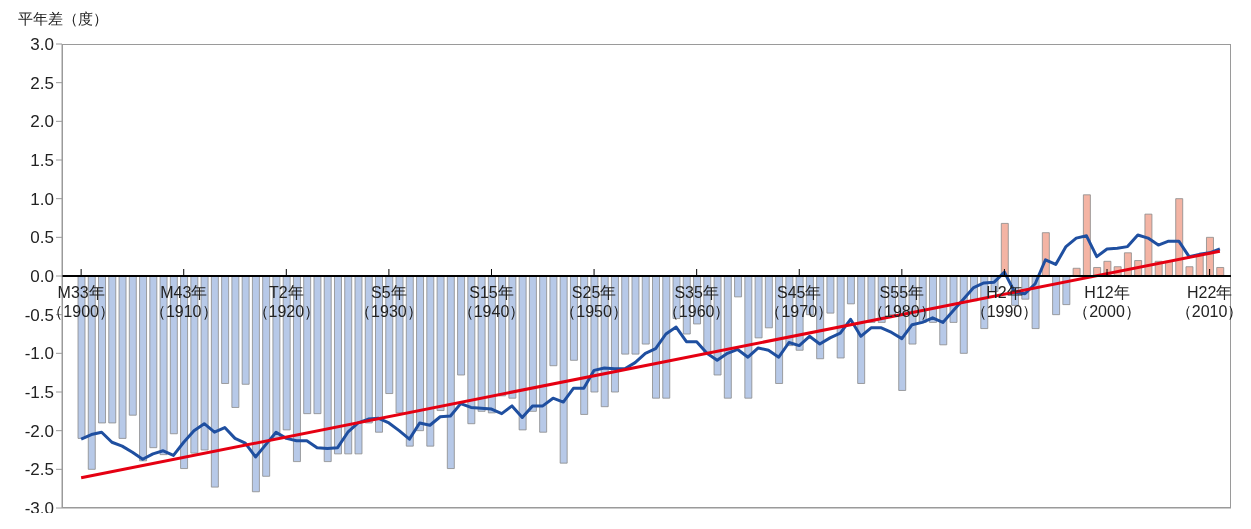 The image size is (1251, 529). Describe the element at coordinates (1209, 302) in the screenshot. I see `x-tick-label: H22年（2010）` at that location.